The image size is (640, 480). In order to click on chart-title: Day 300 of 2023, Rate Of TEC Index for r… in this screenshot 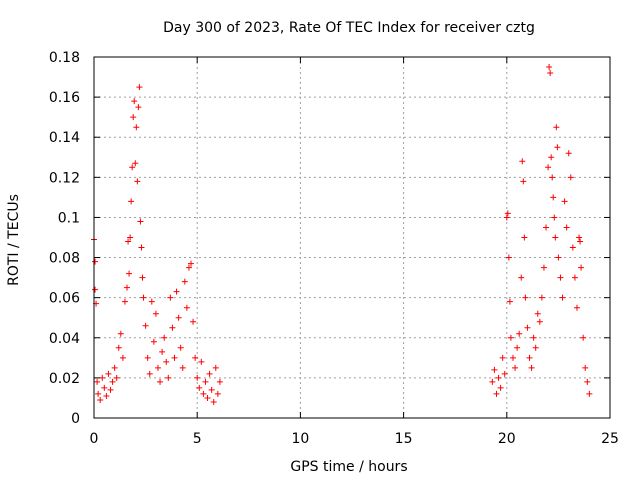, I will do `click(349, 28)`.